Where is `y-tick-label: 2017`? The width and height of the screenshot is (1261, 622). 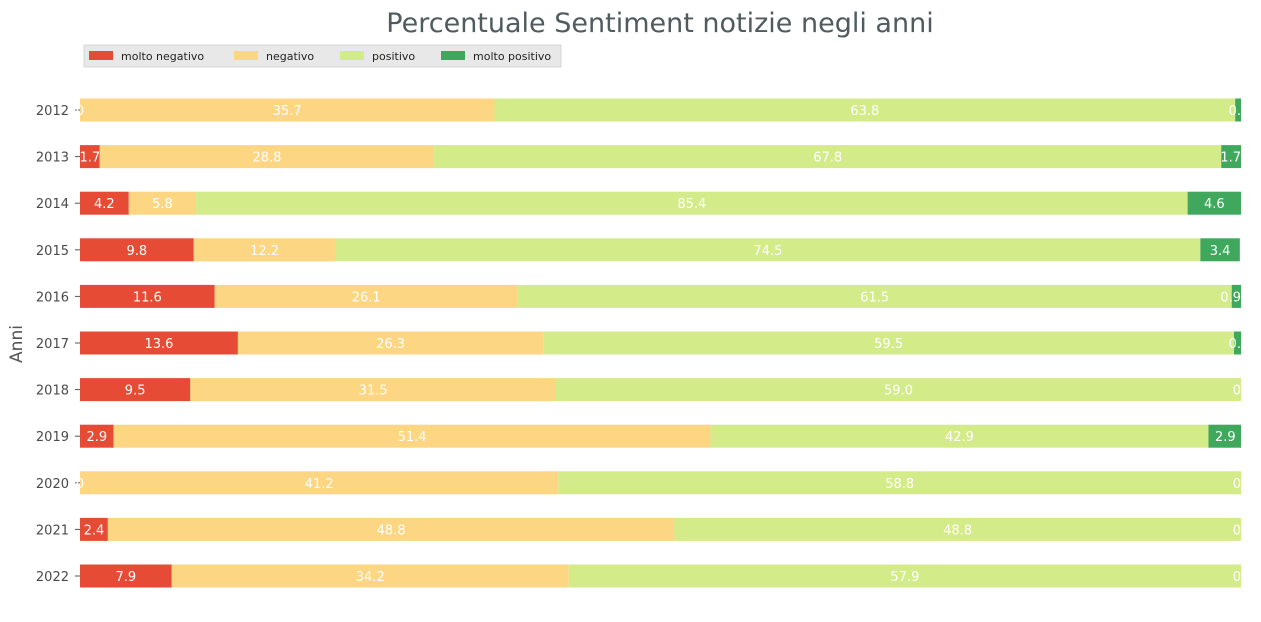
y-tick-label: 2017 is located at coordinates (52, 344).